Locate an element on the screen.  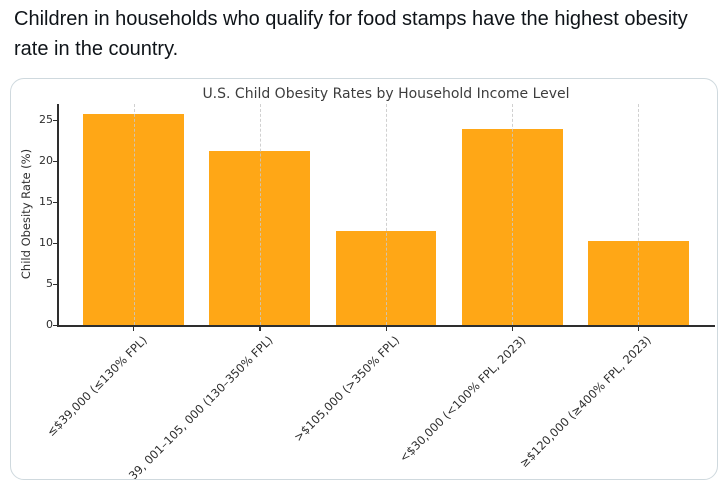
y-tick-label: 10 is located at coordinates (46, 242).